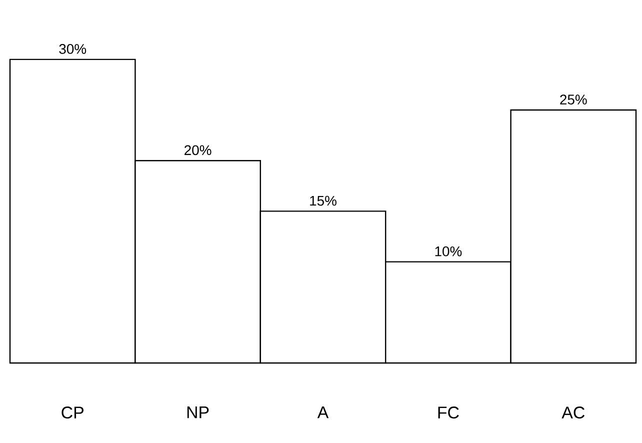  What do you see at coordinates (448, 412) in the screenshot?
I see `x-tick-label: FC` at bounding box center [448, 412].